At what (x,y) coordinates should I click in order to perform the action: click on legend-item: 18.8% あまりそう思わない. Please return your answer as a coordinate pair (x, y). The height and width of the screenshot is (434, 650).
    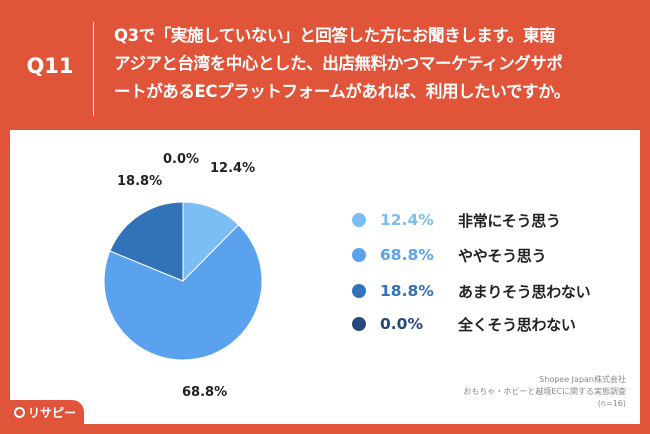
    Looking at the image, I should click on (471, 291).